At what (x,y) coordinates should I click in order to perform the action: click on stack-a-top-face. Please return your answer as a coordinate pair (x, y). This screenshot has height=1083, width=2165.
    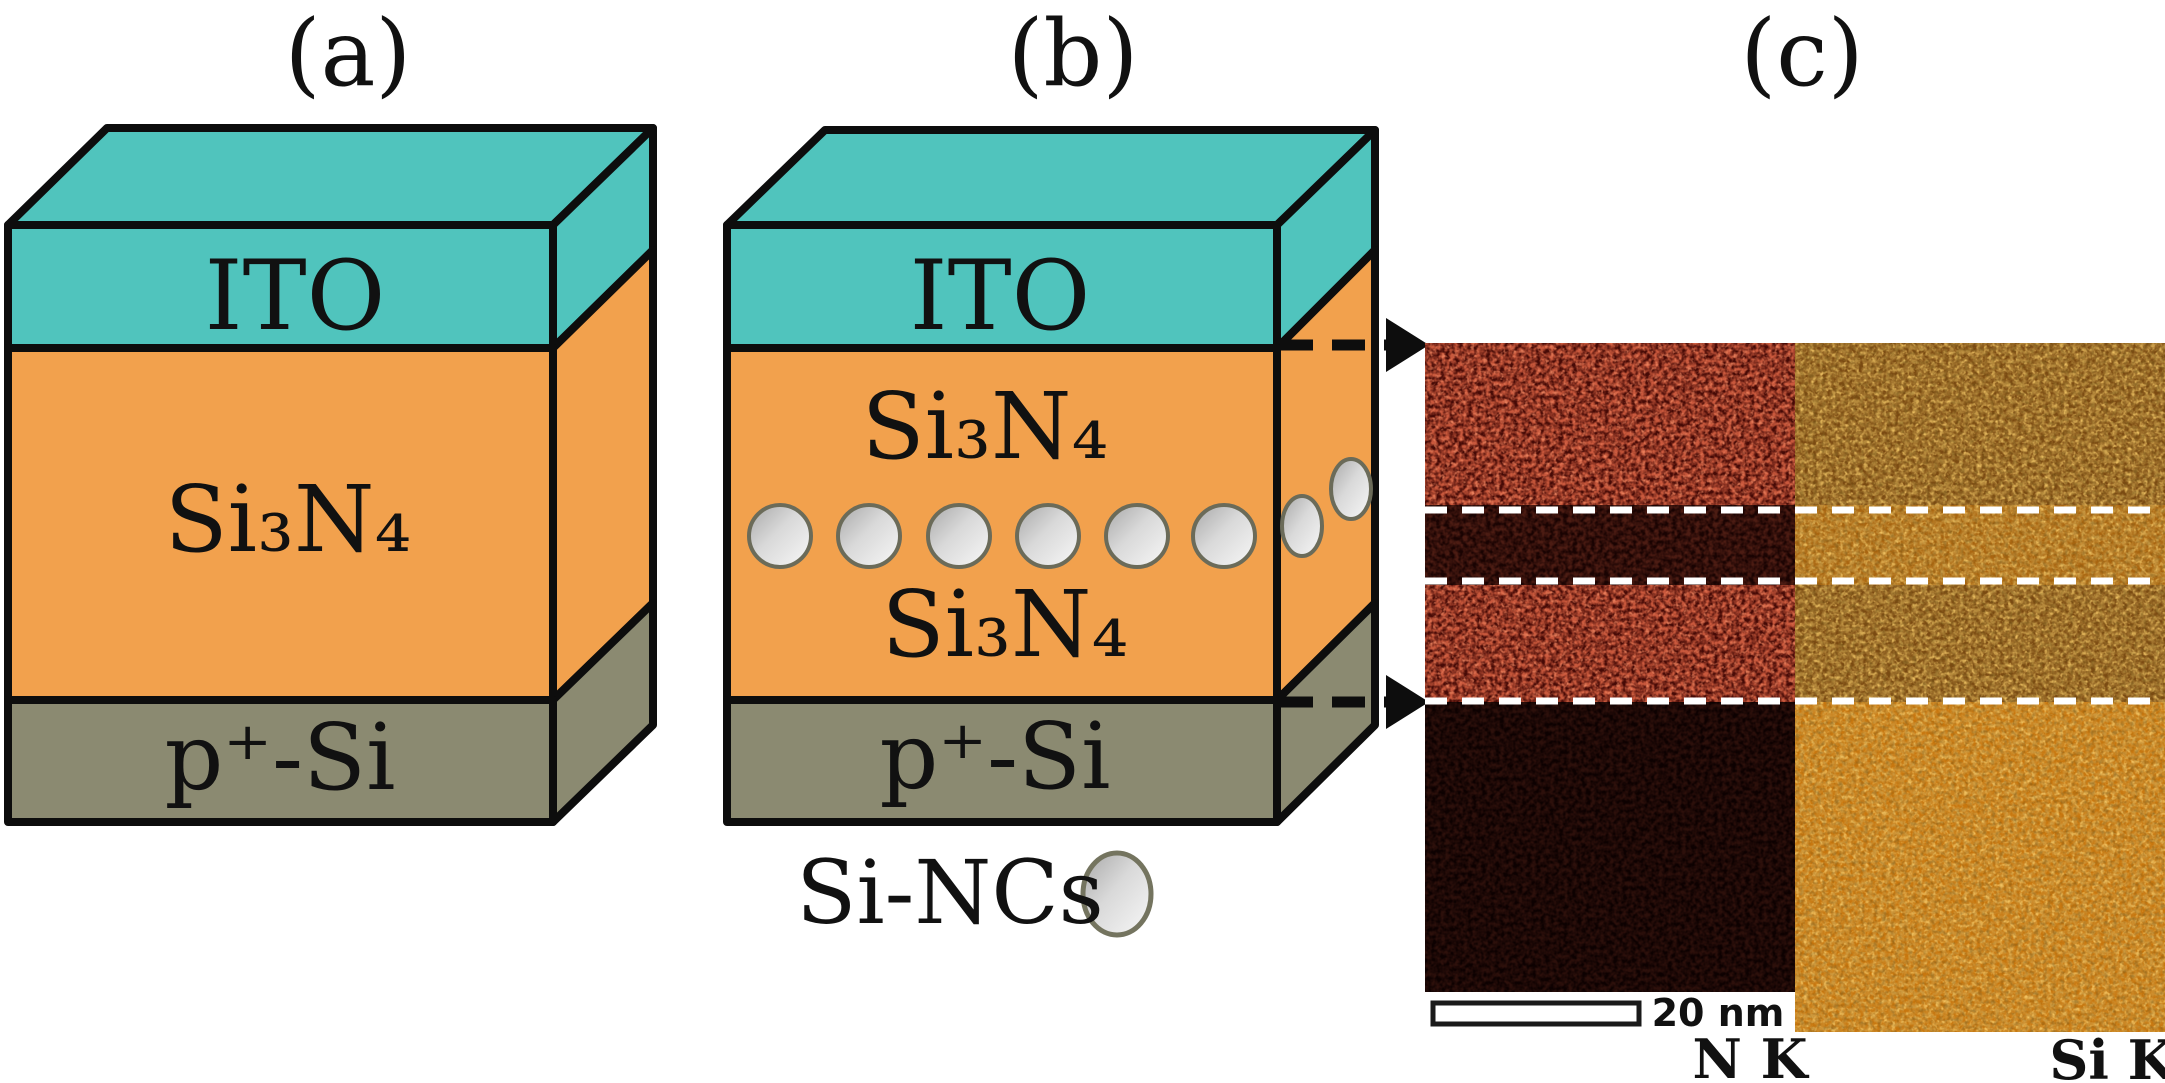
    Looking at the image, I should click on (330, 176).